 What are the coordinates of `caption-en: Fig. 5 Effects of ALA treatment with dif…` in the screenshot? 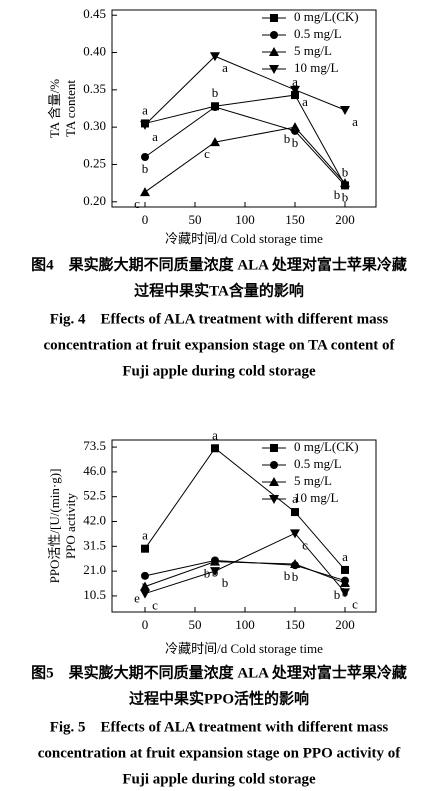 It's located at (219, 727).